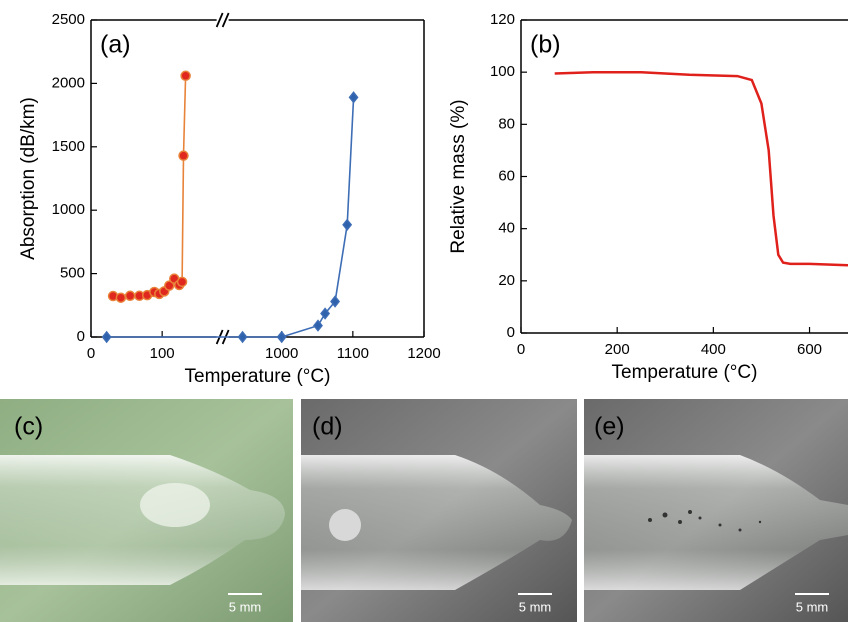 The width and height of the screenshot is (848, 622). I want to click on y-tick-label: 120, so click(502, 19).